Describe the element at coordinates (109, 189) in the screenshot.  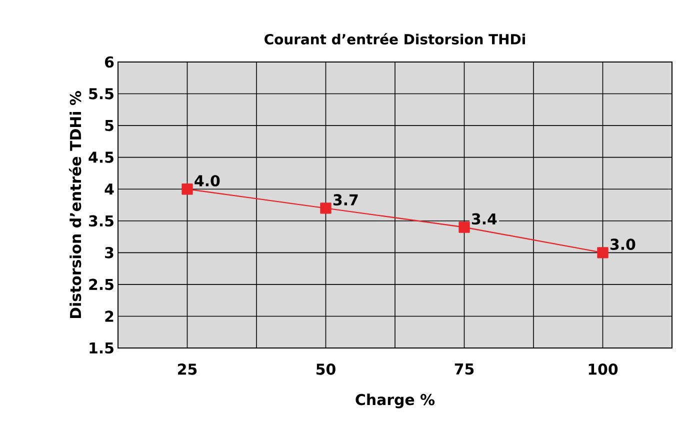
I see `y-tick-label: 4` at that location.